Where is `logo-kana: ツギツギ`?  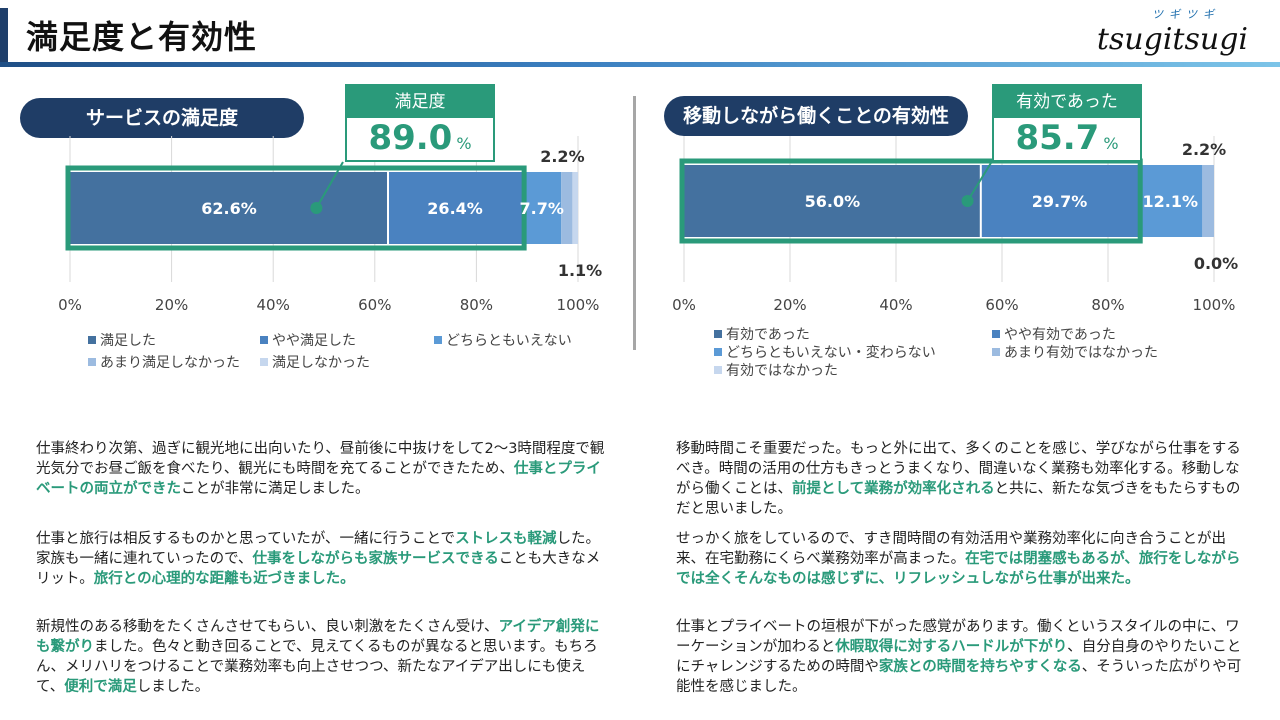 logo-kana: ツギツギ is located at coordinates (1186, 14).